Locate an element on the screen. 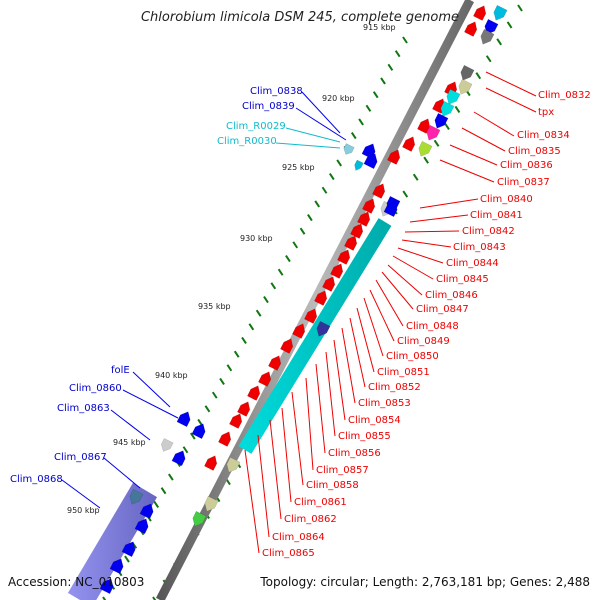 The image size is (600, 600). gene-label-forward: Clim_0865 is located at coordinates (288, 553).